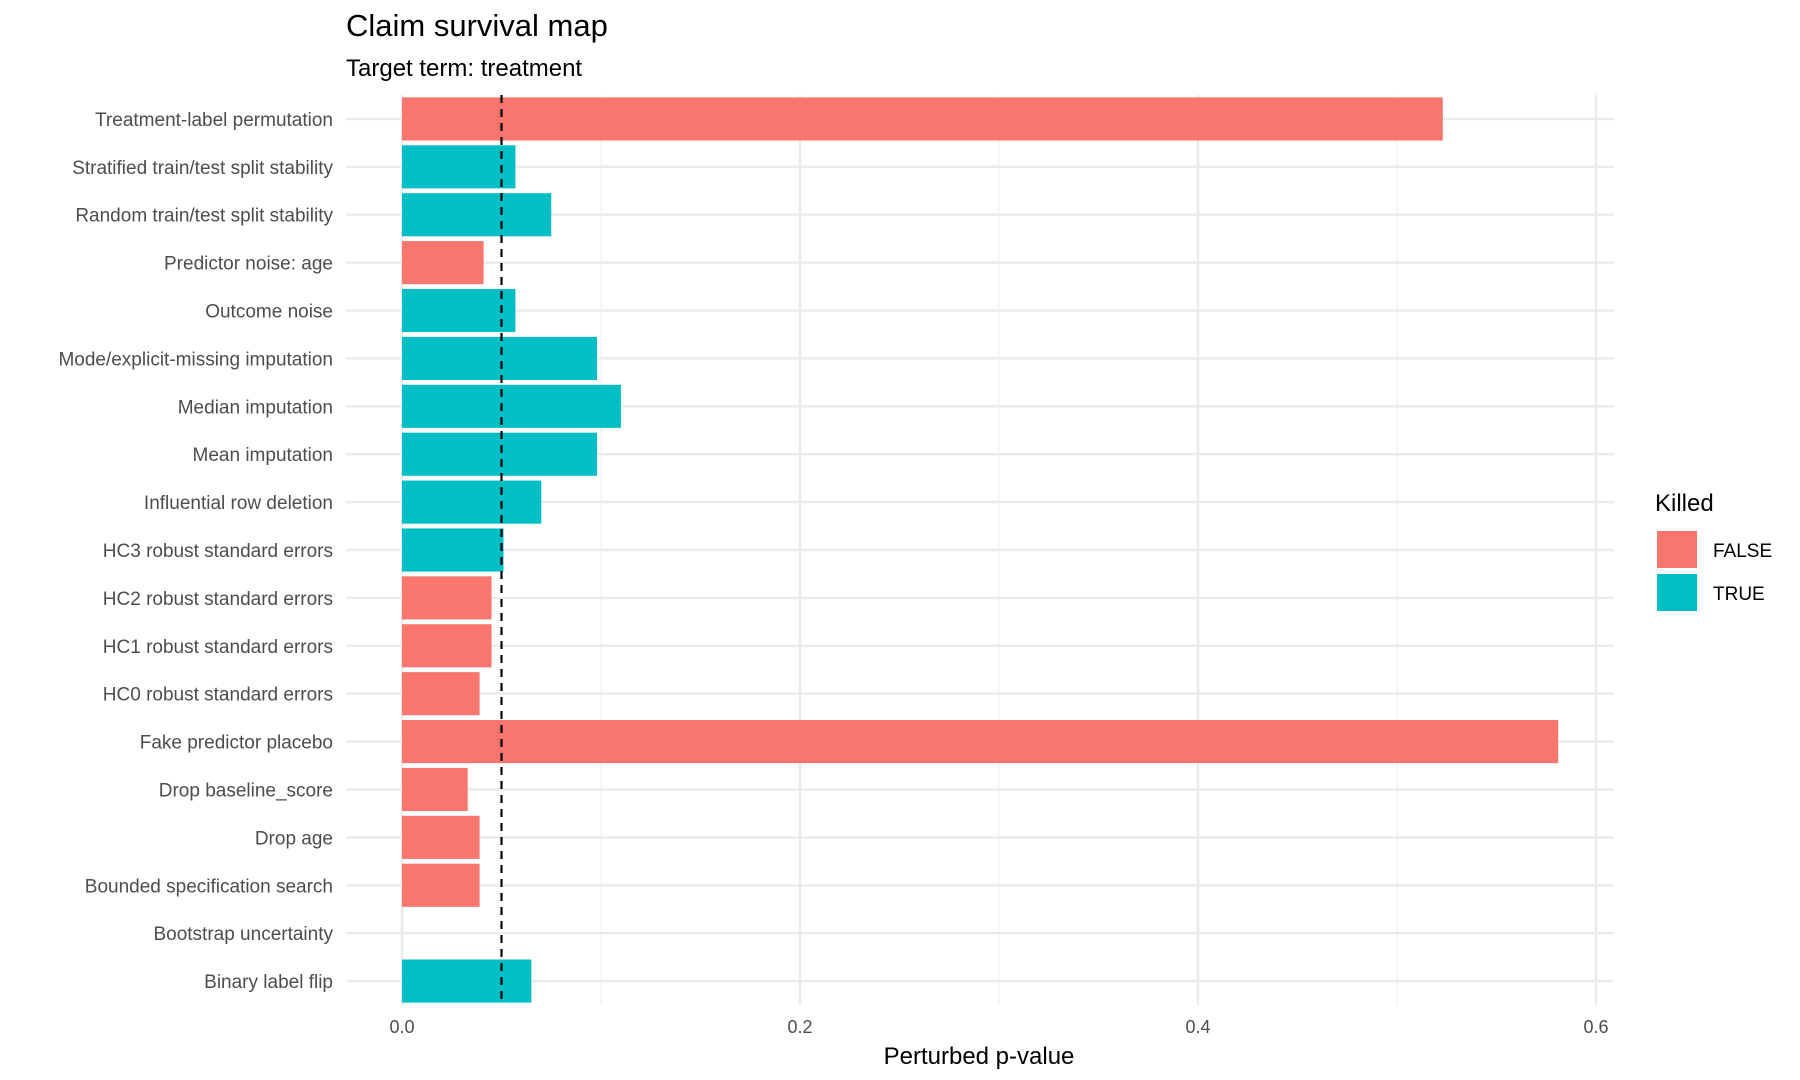 Image resolution: width=1800 pixels, height=1080 pixels. Describe the element at coordinates (998, 1027) in the screenshot. I see `x-tick-labels: 0.0 0.2 0.4 0.6` at that location.